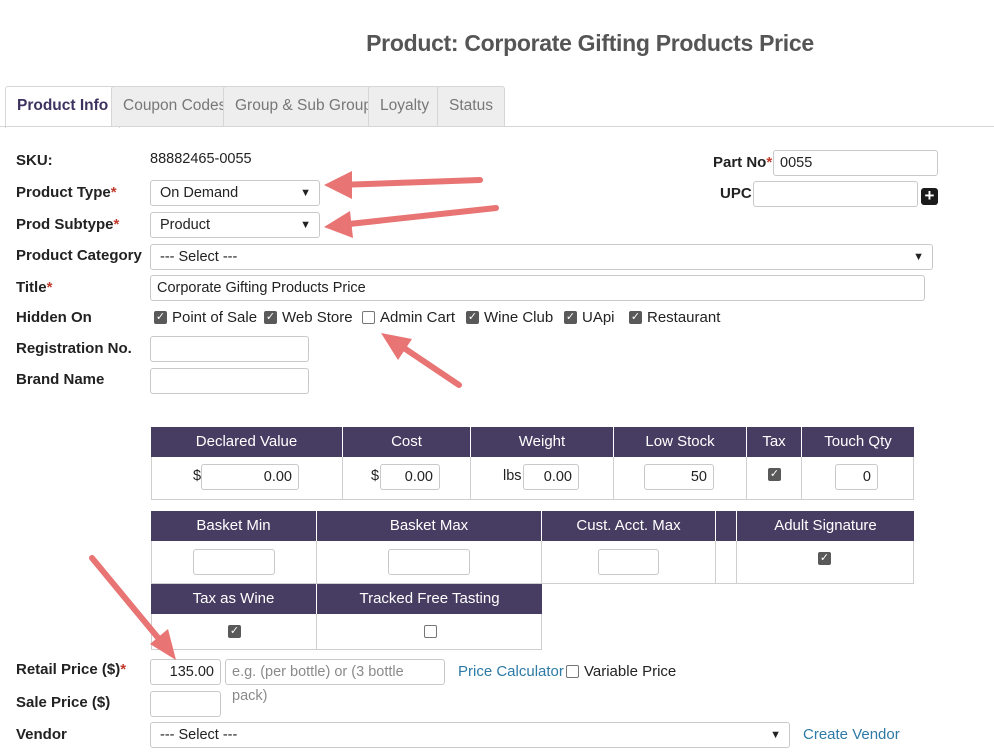  I want to click on product-type-label: Product Type*, so click(66, 192).